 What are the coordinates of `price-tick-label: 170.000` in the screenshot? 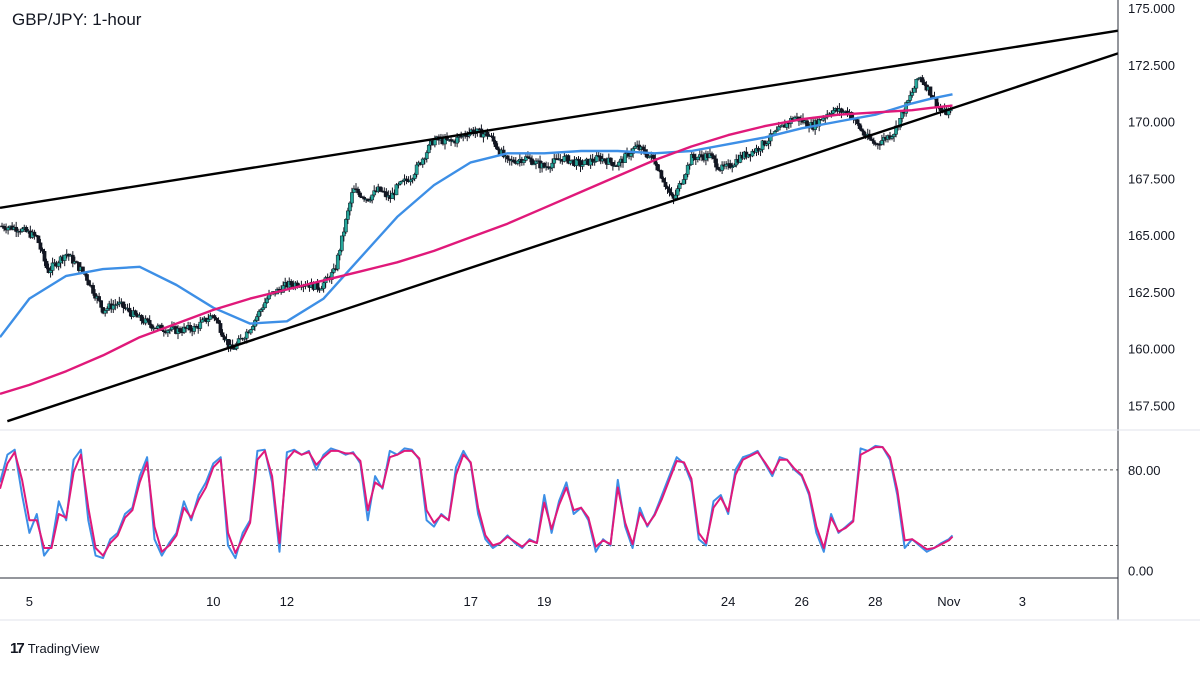 It's located at (1151, 122).